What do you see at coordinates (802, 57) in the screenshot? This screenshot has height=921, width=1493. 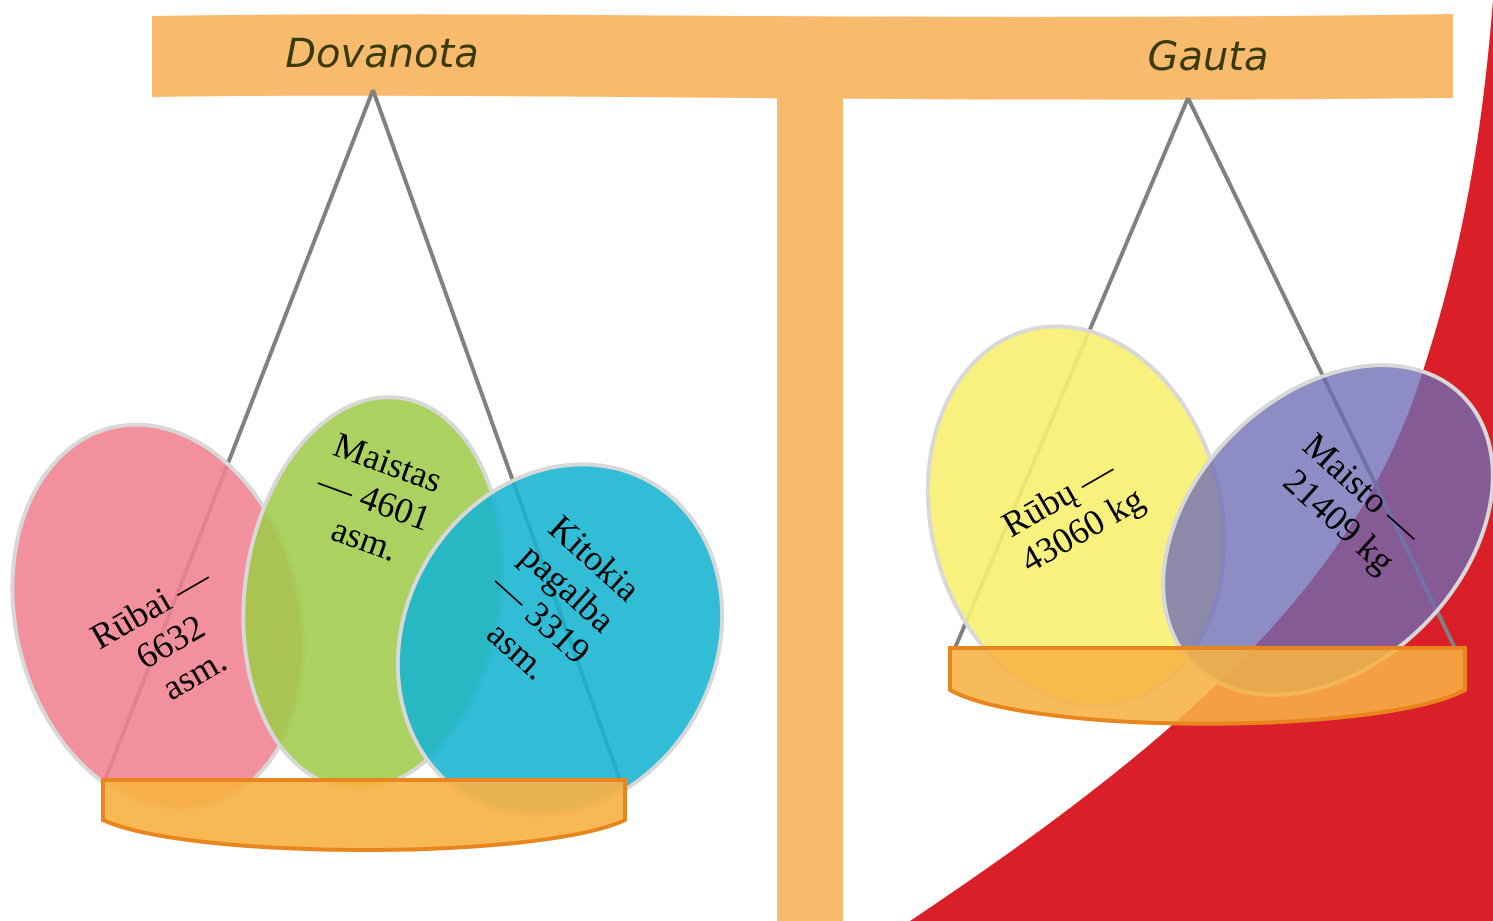 I see `scale-beam` at bounding box center [802, 57].